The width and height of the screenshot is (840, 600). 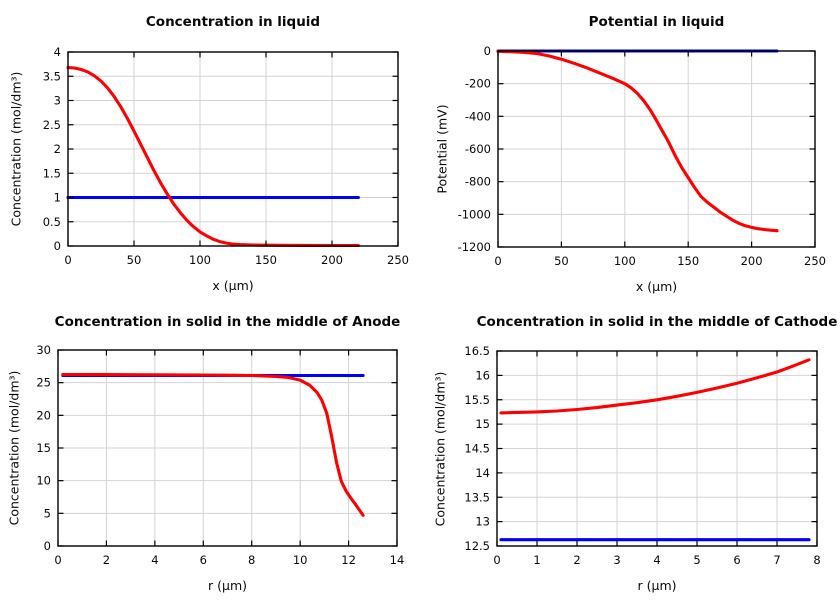 I want to click on svg-text: -600, so click(x=478, y=149).